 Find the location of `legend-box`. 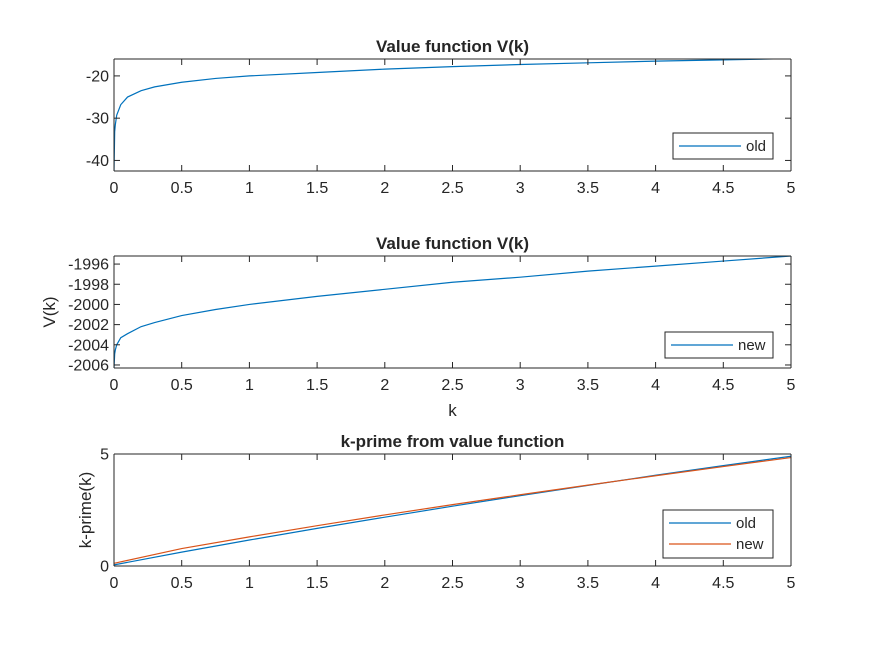

legend-box is located at coordinates (718, 534).